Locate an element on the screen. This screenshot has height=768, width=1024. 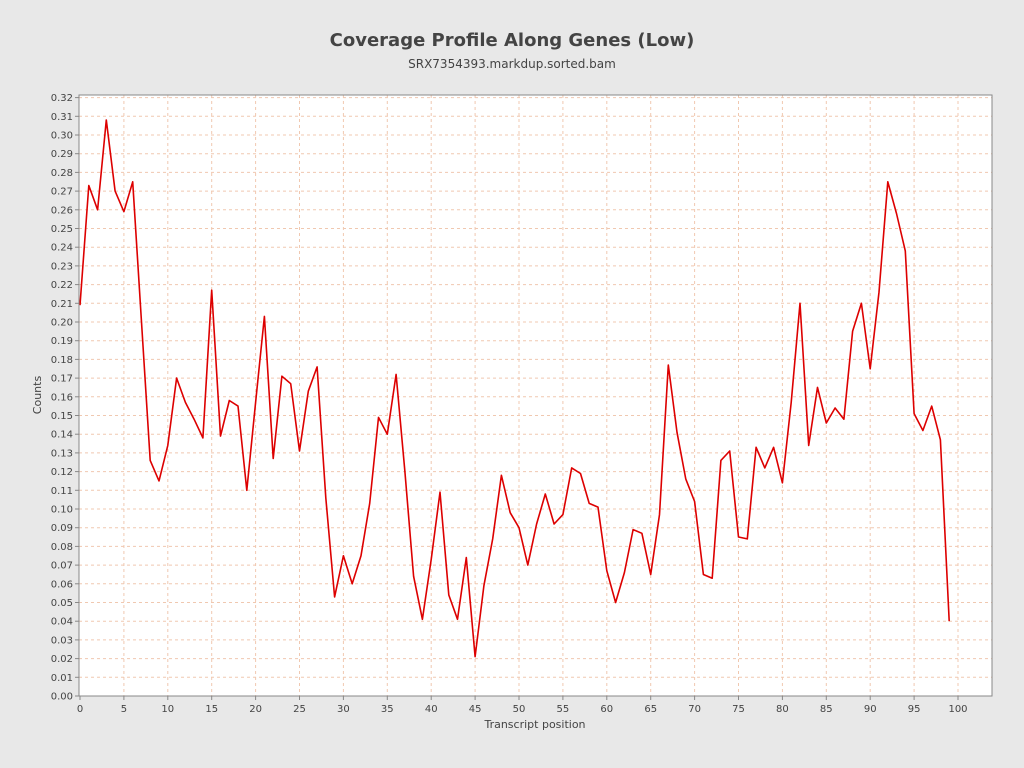
y-tick-label: 0.26 is located at coordinates (62, 210).